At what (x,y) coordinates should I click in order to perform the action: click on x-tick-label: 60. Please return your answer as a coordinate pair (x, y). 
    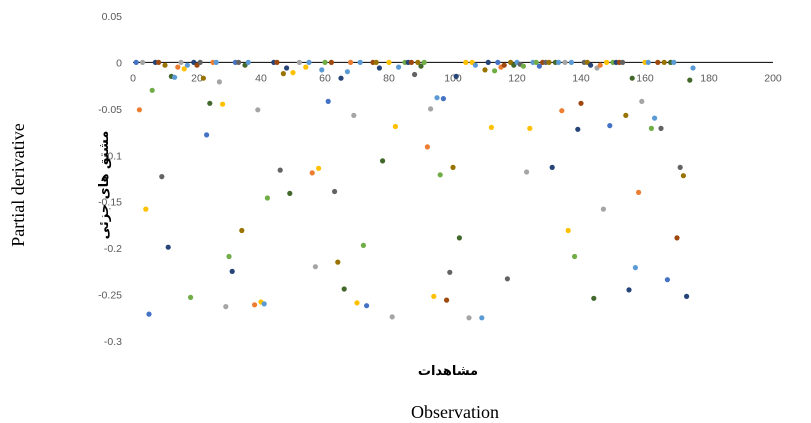
    Looking at the image, I should click on (325, 78).